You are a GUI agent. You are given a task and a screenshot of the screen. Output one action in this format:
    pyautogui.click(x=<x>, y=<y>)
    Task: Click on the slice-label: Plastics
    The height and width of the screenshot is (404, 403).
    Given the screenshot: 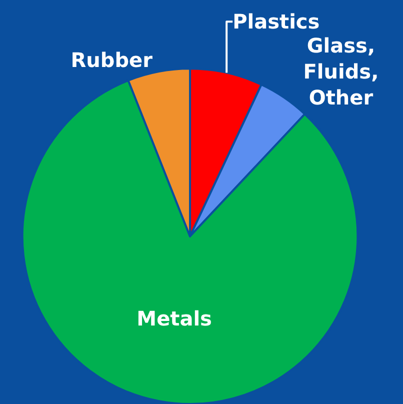 What is the action you would take?
    pyautogui.click(x=276, y=22)
    